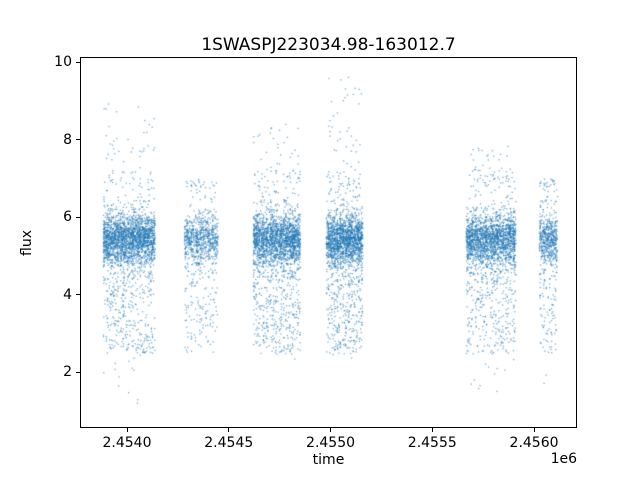 This screenshot has height=480, width=640. Describe the element at coordinates (229, 443) in the screenshot. I see `x-tick-label: 2.4545` at that location.